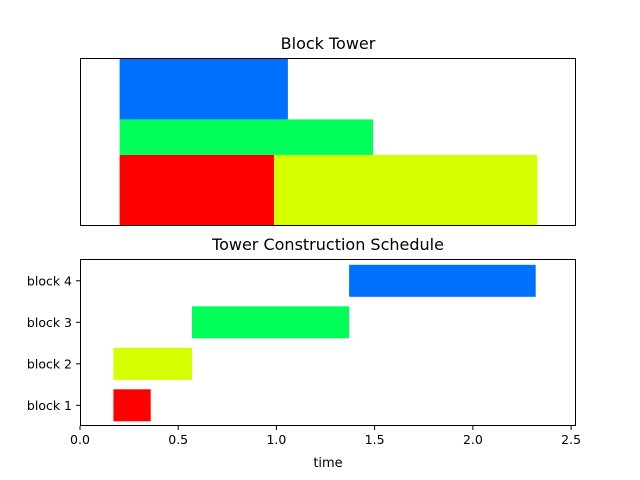 The image size is (640, 480). Describe the element at coordinates (375, 439) in the screenshot. I see `x-tick-label: 1.5` at that location.